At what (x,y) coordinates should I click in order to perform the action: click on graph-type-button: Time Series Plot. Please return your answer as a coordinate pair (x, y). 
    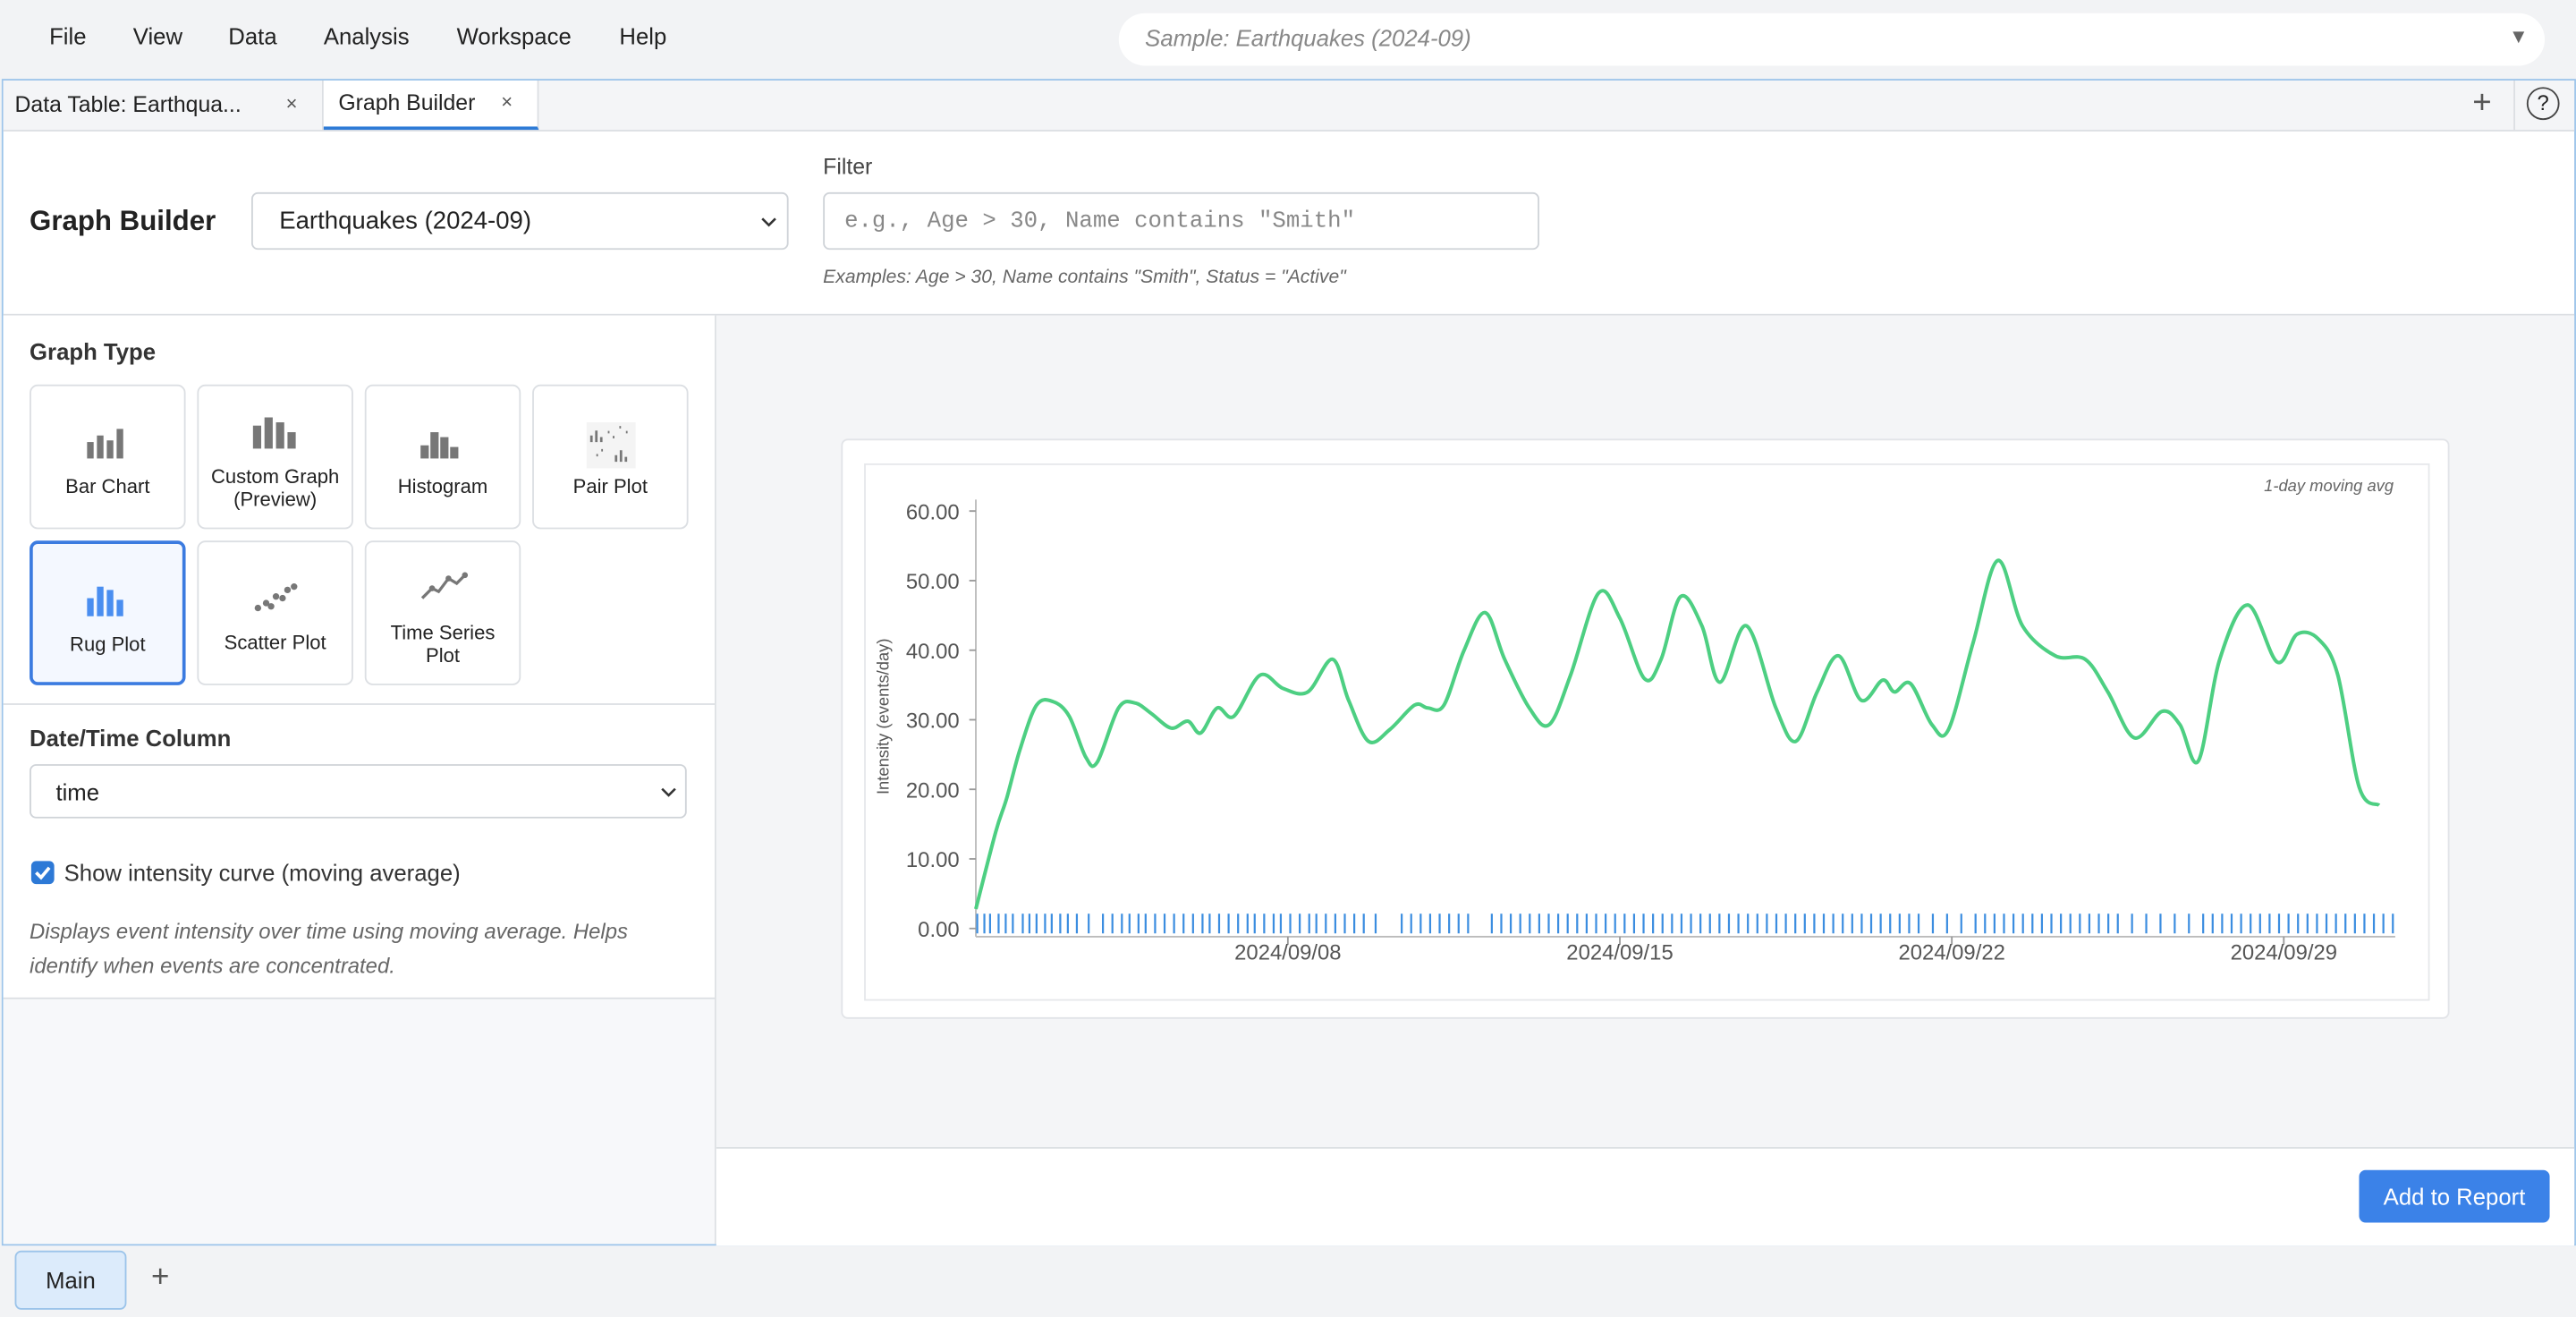
    Looking at the image, I should click on (442, 612).